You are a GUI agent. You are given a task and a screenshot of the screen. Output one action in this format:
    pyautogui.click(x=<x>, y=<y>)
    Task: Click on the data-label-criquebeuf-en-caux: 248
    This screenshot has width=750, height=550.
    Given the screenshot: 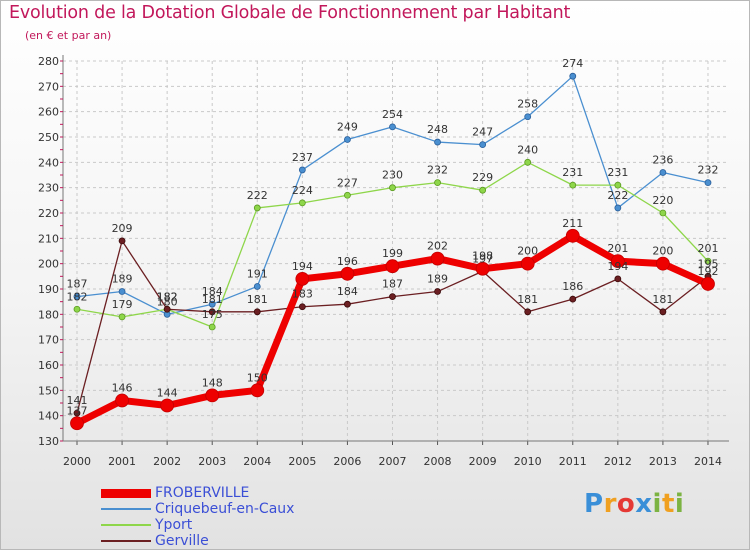 What is the action you would take?
    pyautogui.click(x=437, y=129)
    